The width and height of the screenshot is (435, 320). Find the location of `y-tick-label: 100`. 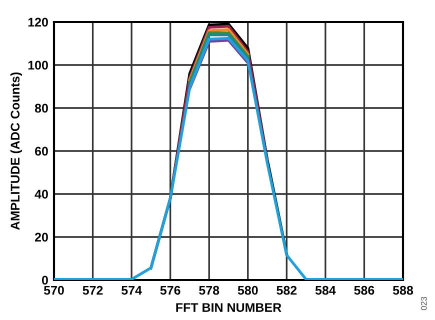

y-tick-label: 100 is located at coordinates (38, 65).